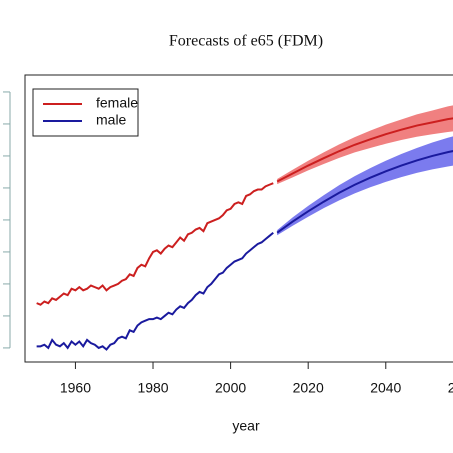  I want to click on x-tick-label: 2020, so click(308, 388).